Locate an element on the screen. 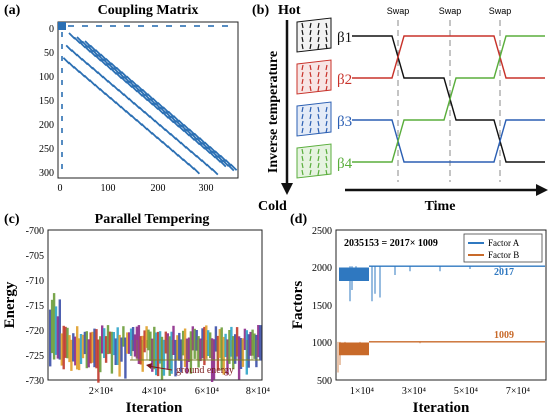 Image resolution: width=550 pixels, height=420 pixels. a-xtick: 300 is located at coordinates (206, 188).